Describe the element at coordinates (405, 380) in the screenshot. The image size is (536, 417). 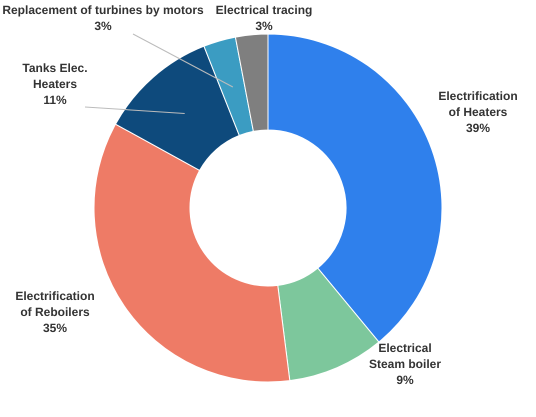
I see `data-label: 9%` at that location.